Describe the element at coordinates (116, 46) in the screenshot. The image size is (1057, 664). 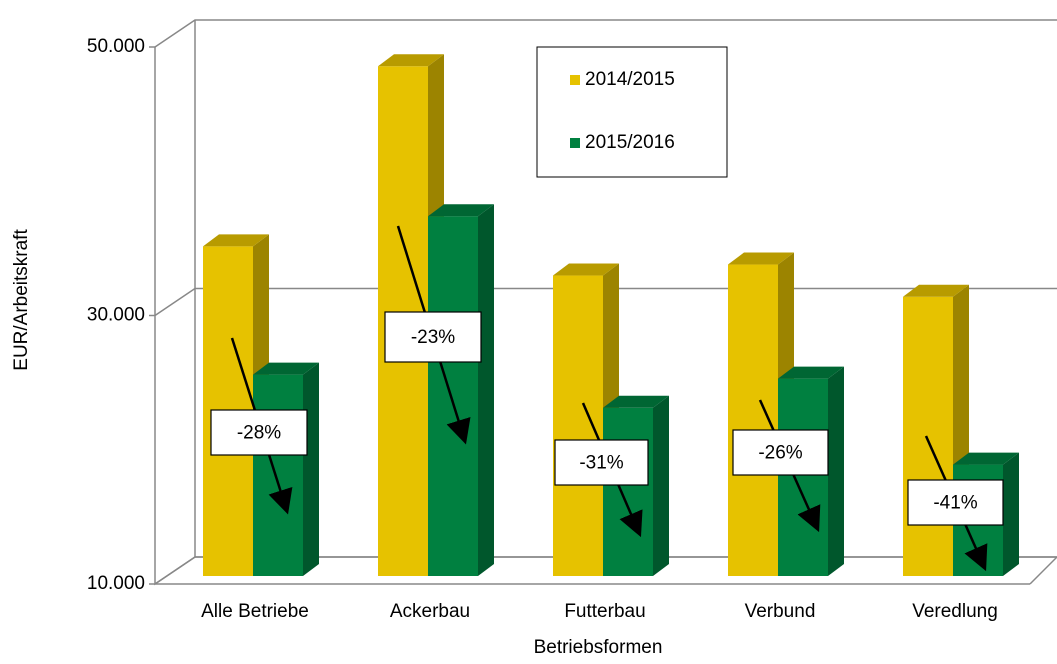
I see `y-tick-label: 50.000` at that location.